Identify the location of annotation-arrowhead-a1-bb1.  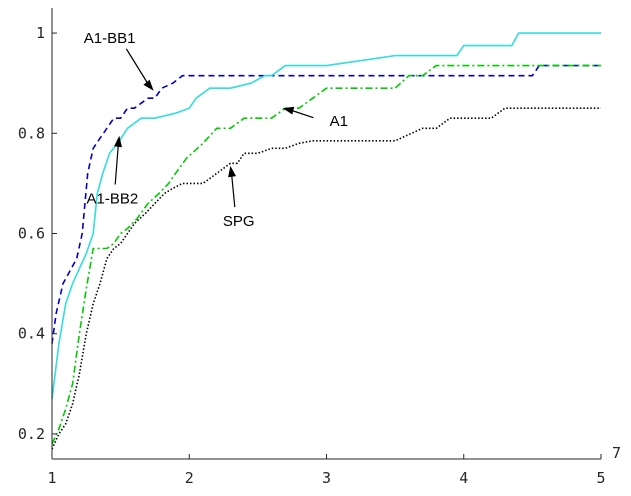
(148, 85).